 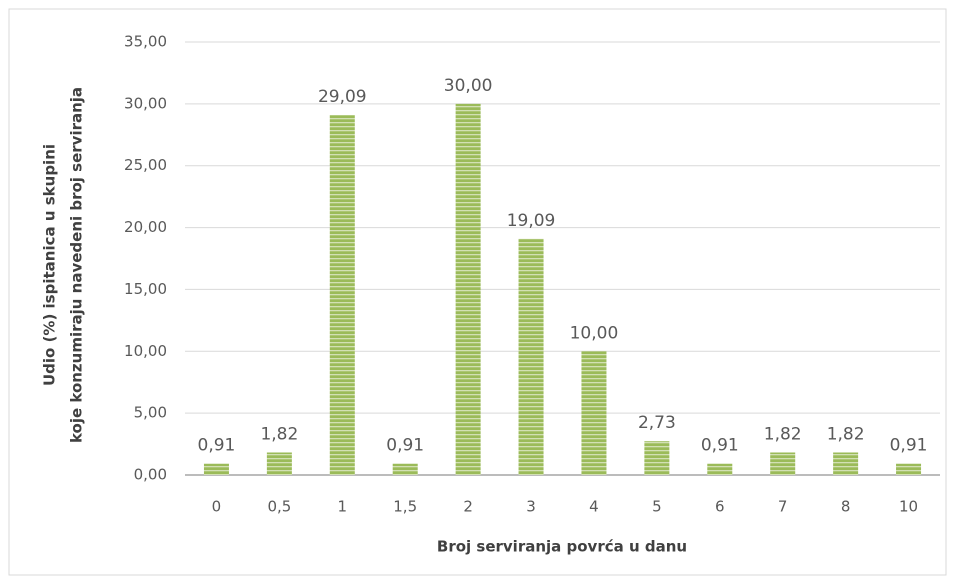 I want to click on x-tick-label: 7, so click(x=783, y=507).